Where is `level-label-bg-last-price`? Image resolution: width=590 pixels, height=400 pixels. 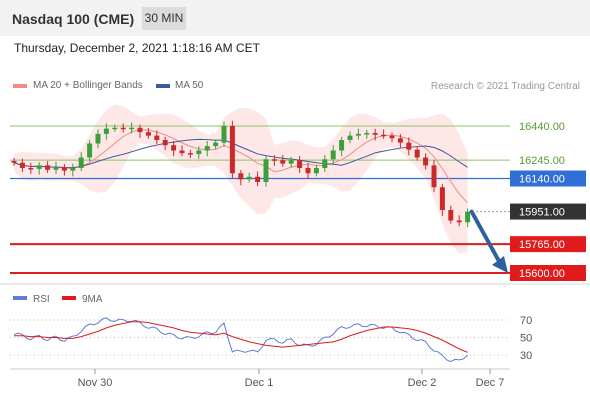
level-label-bg-last-price is located at coordinates (548, 211).